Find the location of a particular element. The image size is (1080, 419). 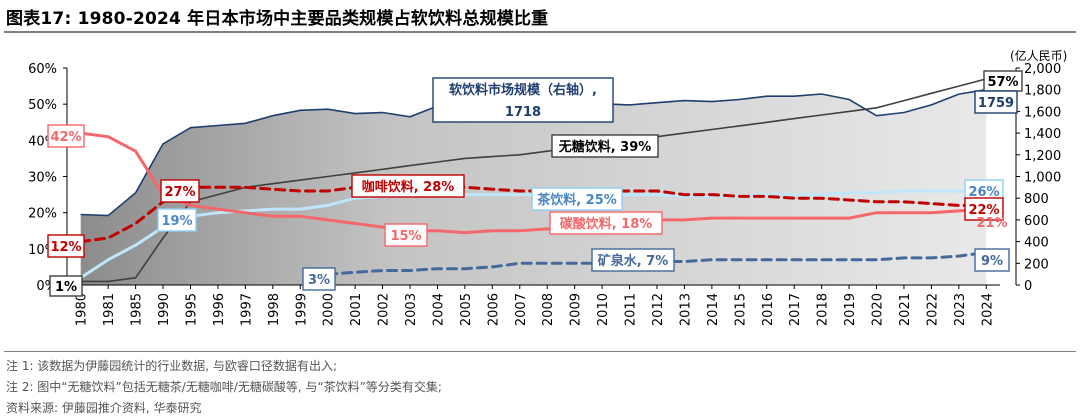

x-tick-label: 1999 is located at coordinates (301, 309).